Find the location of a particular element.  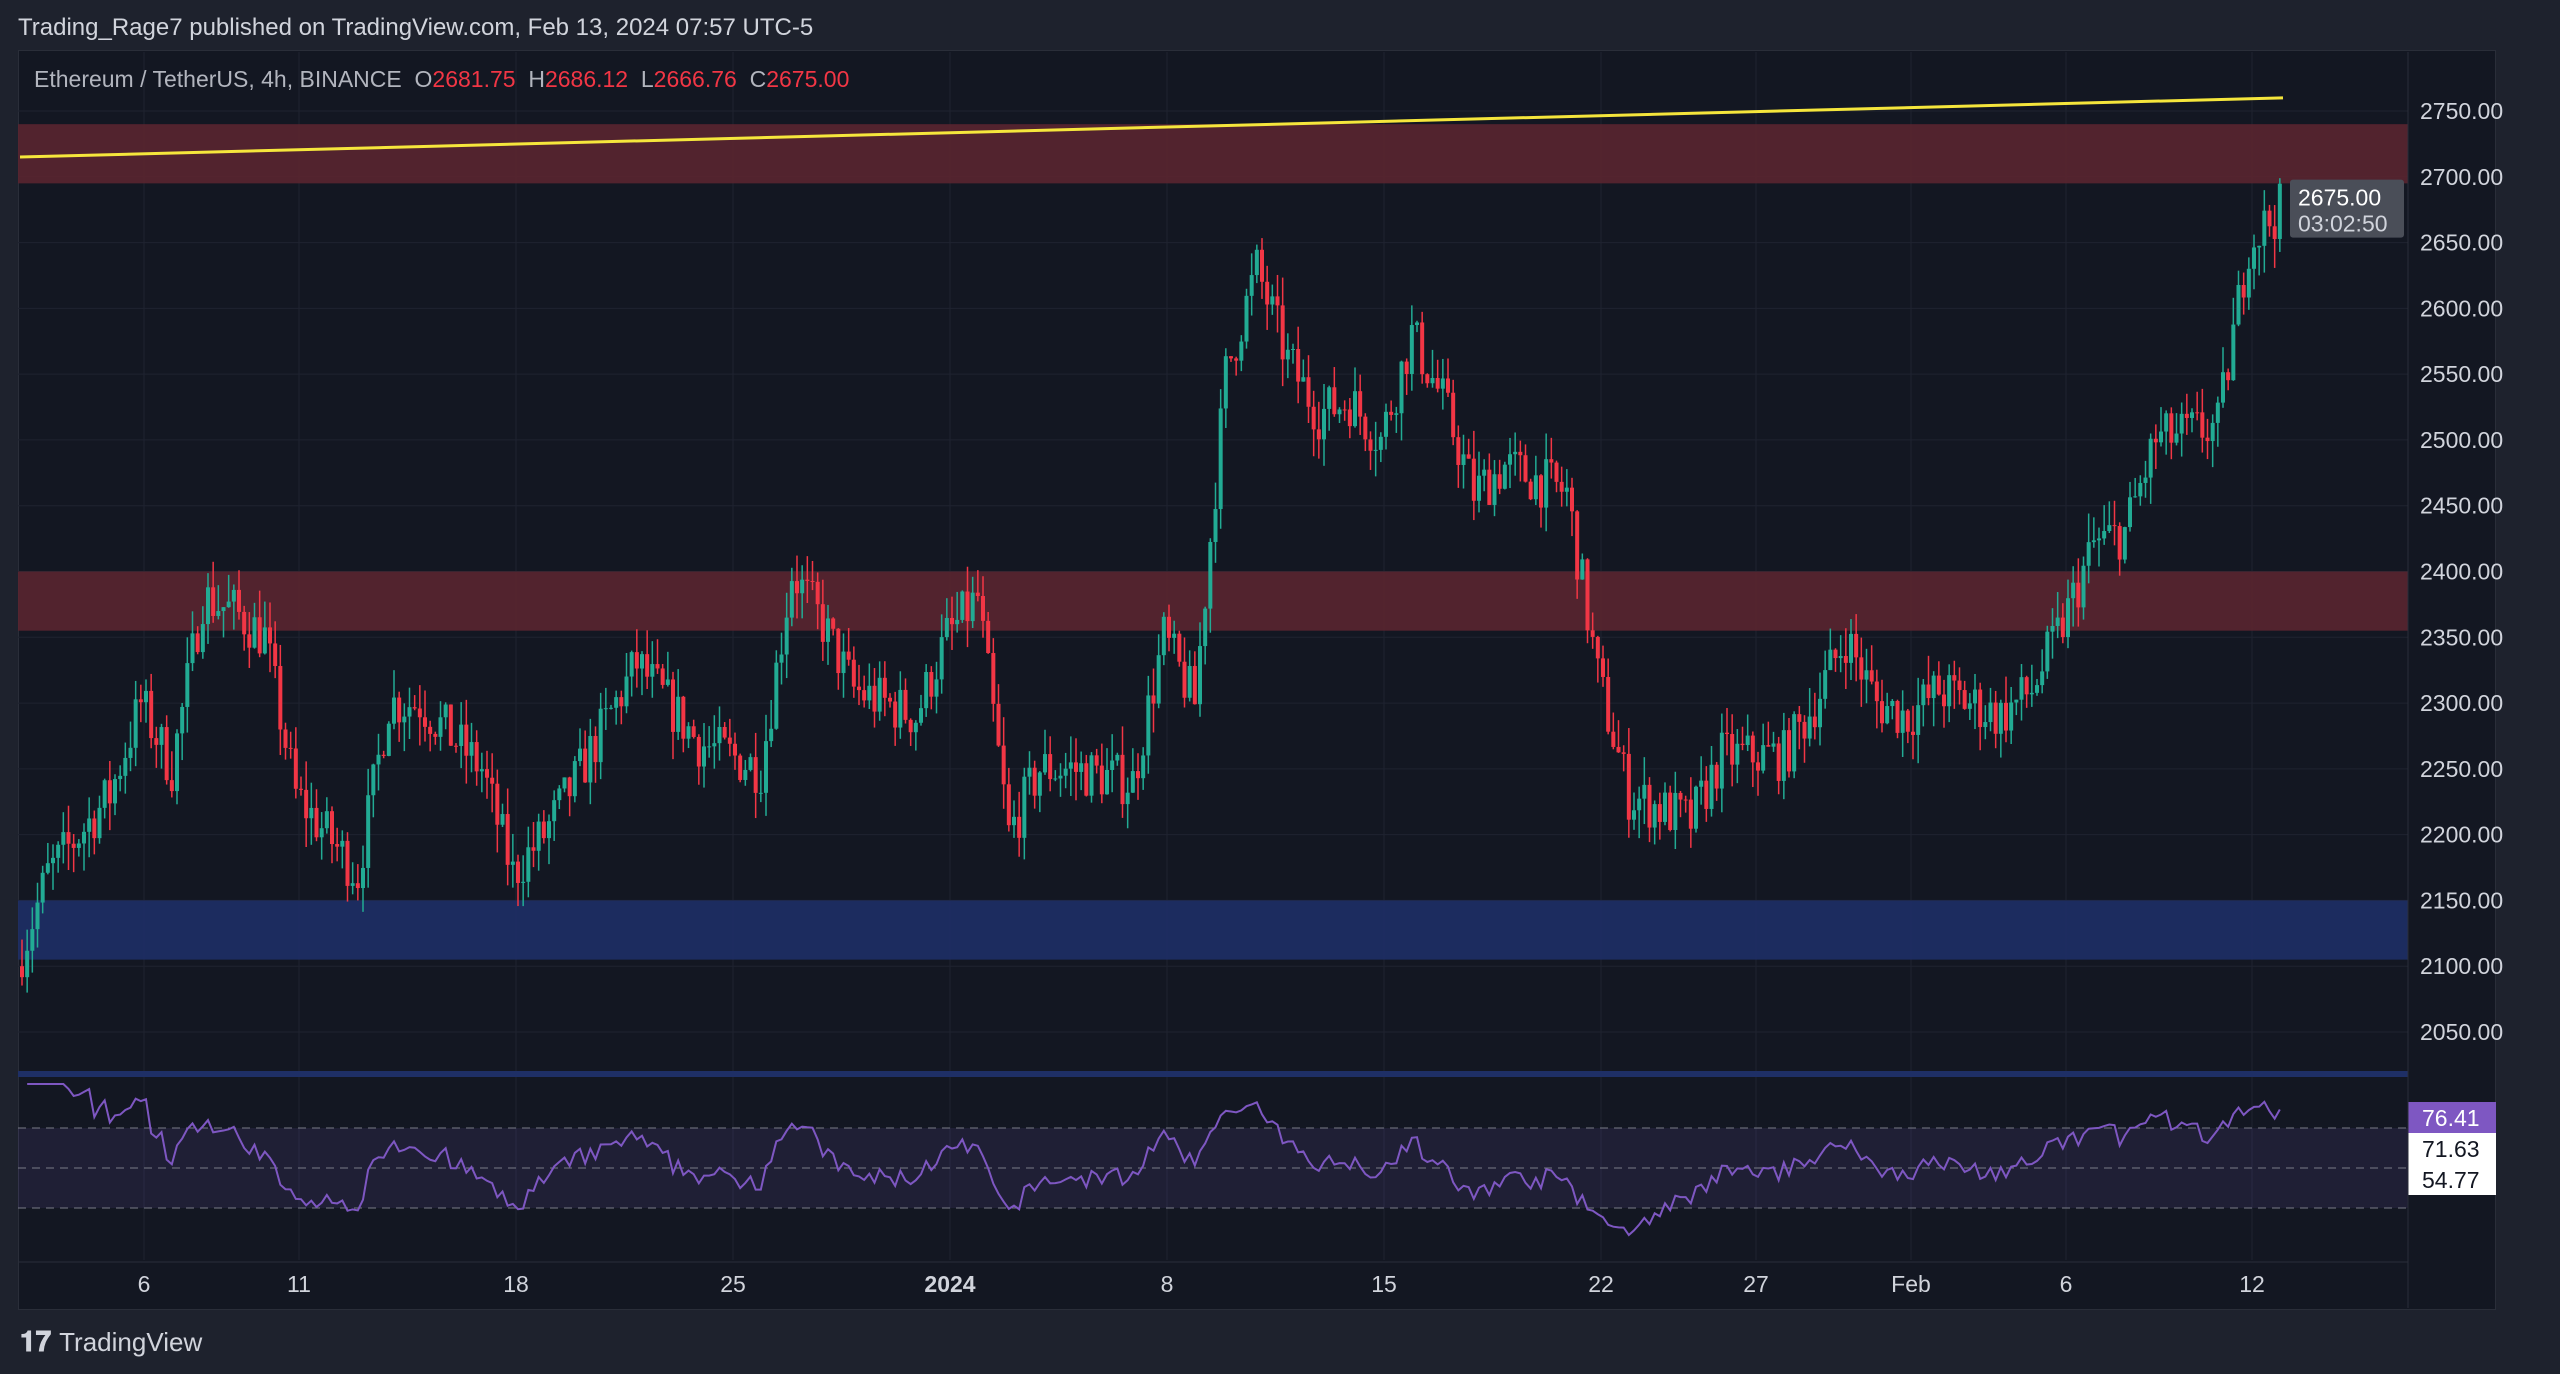

tv-logo-icon: 𝟏𝟕 is located at coordinates (36, 1341).